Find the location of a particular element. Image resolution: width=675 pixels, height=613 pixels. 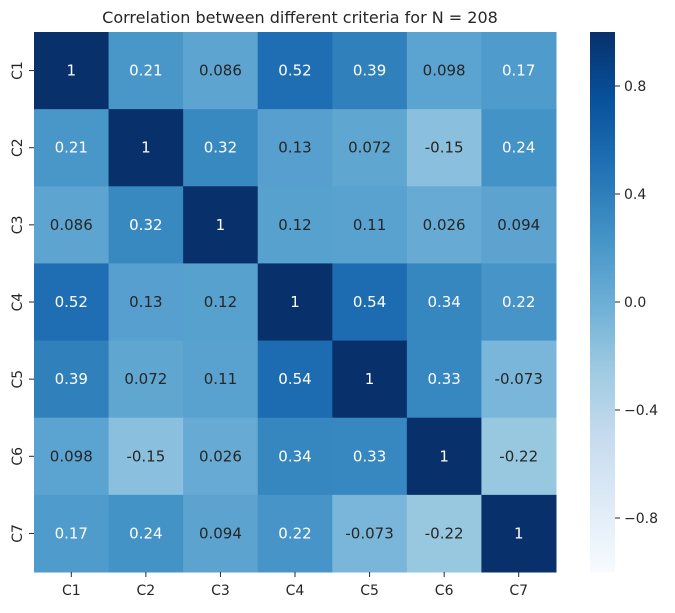

y-axis-ticks: C1 C2 C3 C4 C5 C6 C7 is located at coordinates (22, 302).